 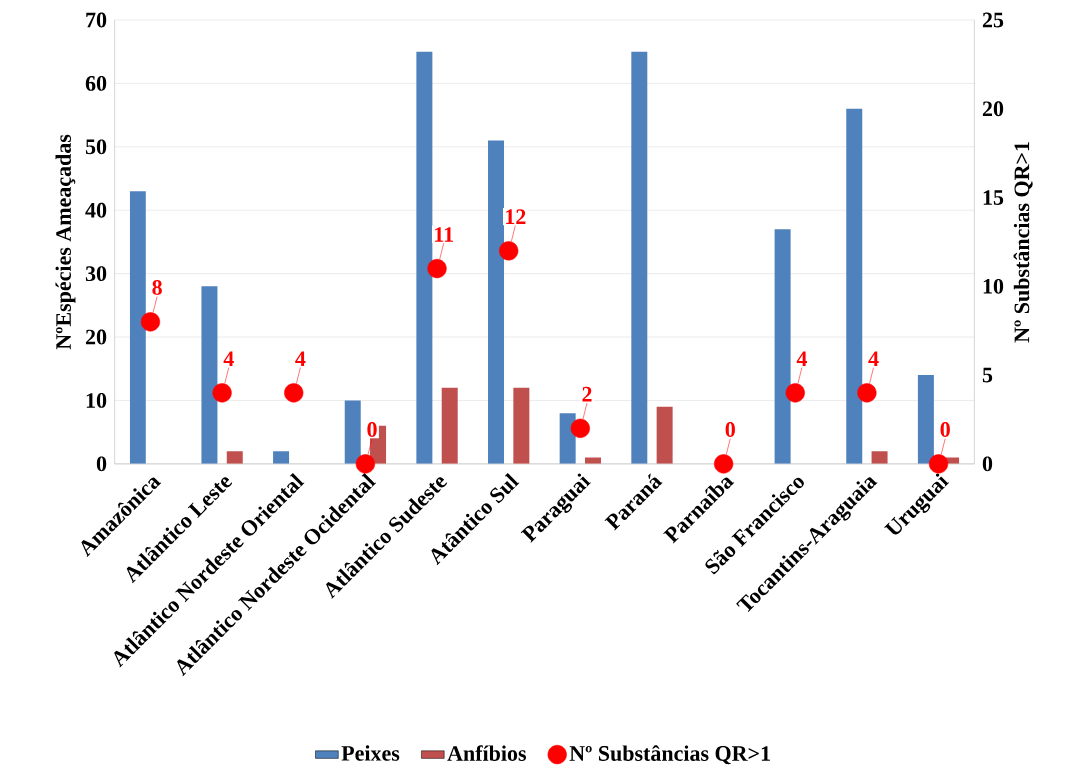 I want to click on y2-tick-label: 20, so click(x=993, y=109).